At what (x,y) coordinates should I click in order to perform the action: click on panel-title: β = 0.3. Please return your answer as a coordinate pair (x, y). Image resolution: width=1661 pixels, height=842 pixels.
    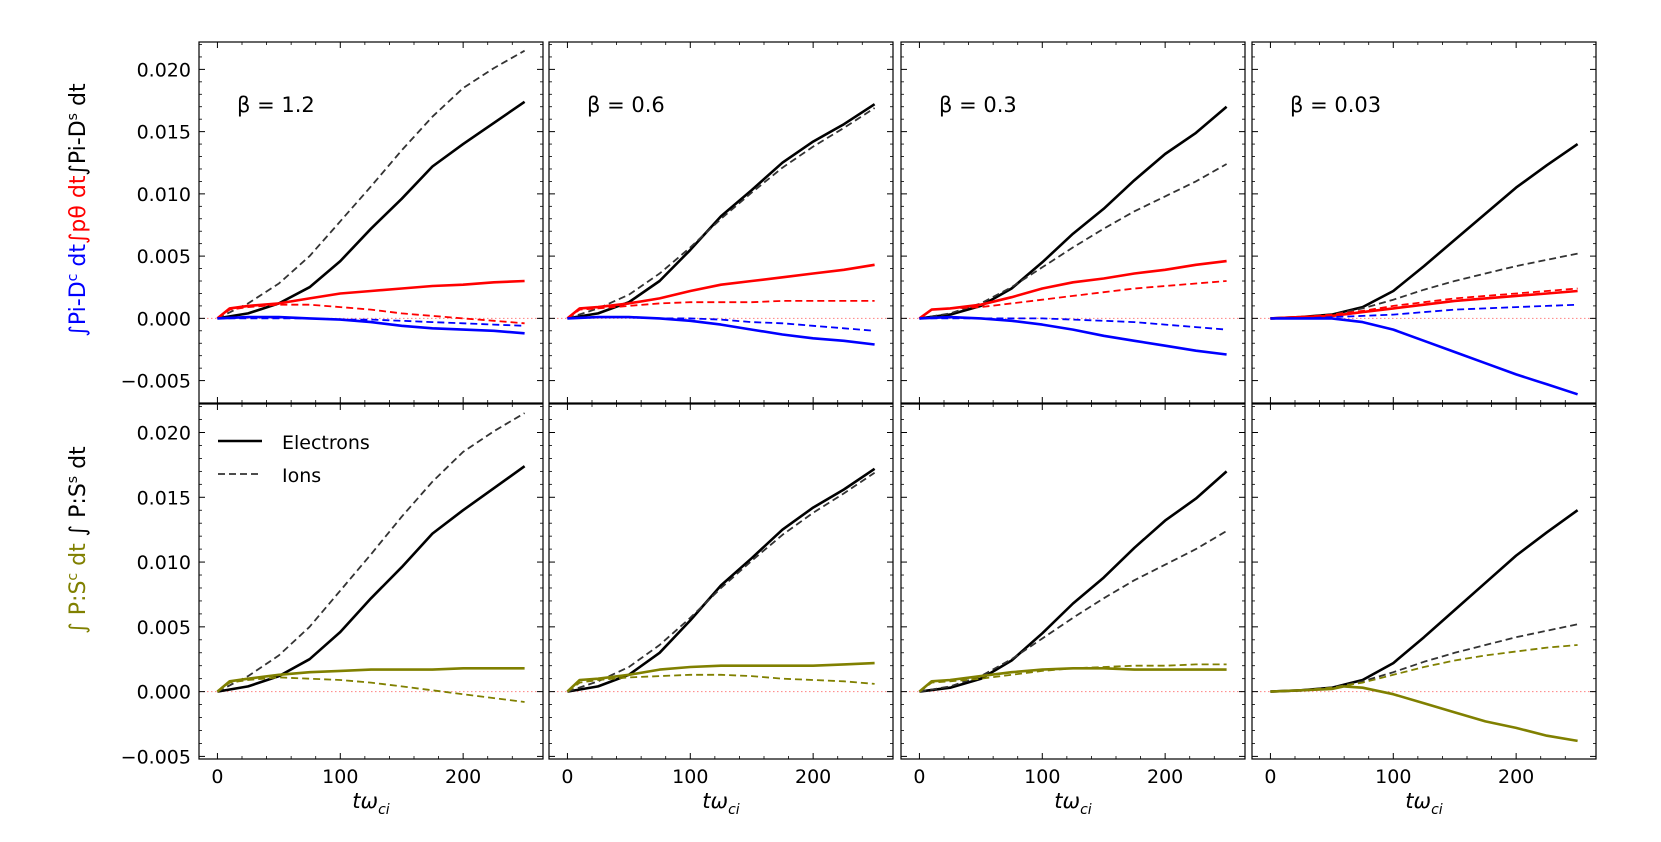
    Looking at the image, I should click on (978, 105).